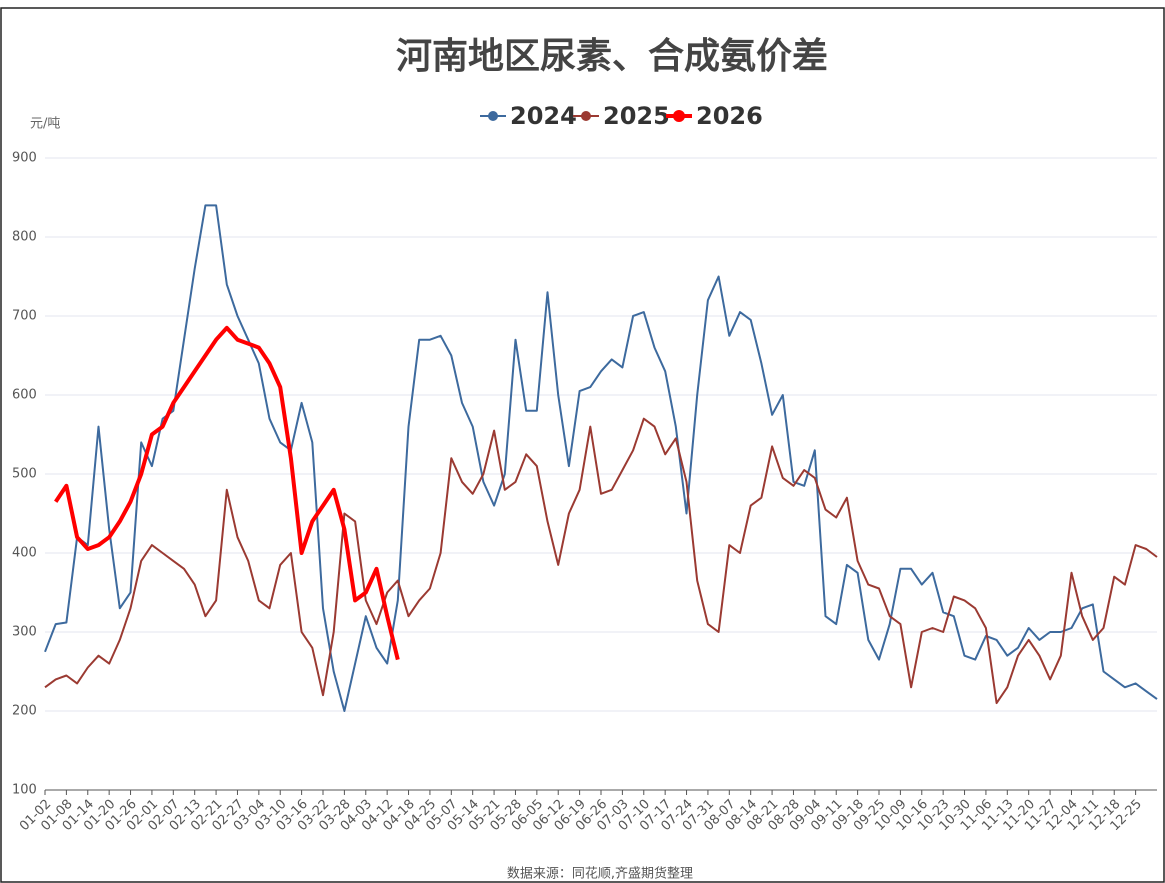 This screenshot has width=1165, height=883. I want to click on y-tick-label: 100, so click(24, 790).